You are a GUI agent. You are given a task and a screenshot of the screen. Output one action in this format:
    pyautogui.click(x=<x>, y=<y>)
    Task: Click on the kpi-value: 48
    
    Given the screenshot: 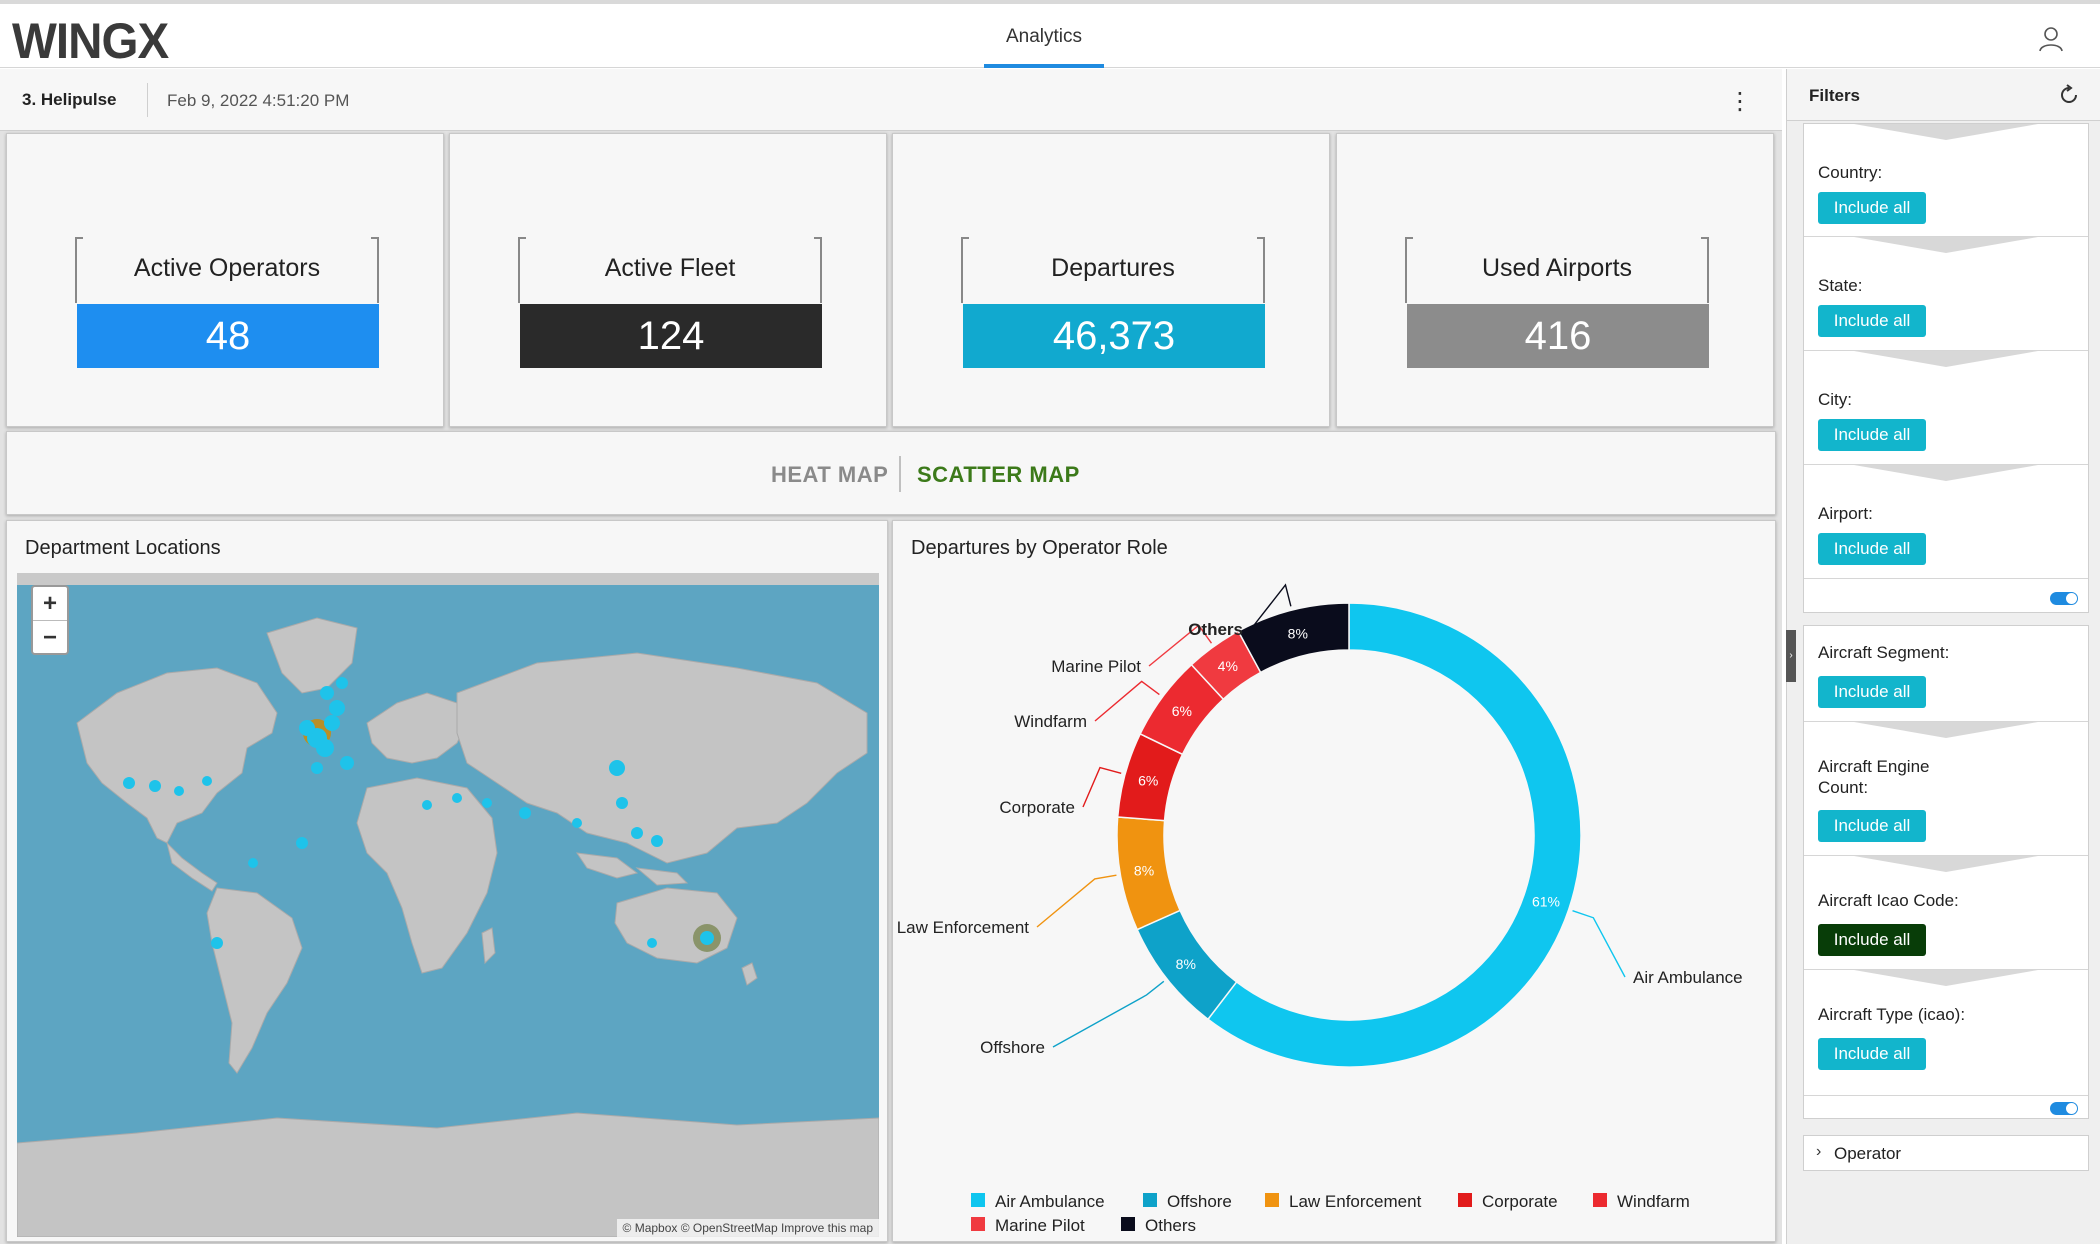 What is the action you would take?
    pyautogui.click(x=228, y=336)
    